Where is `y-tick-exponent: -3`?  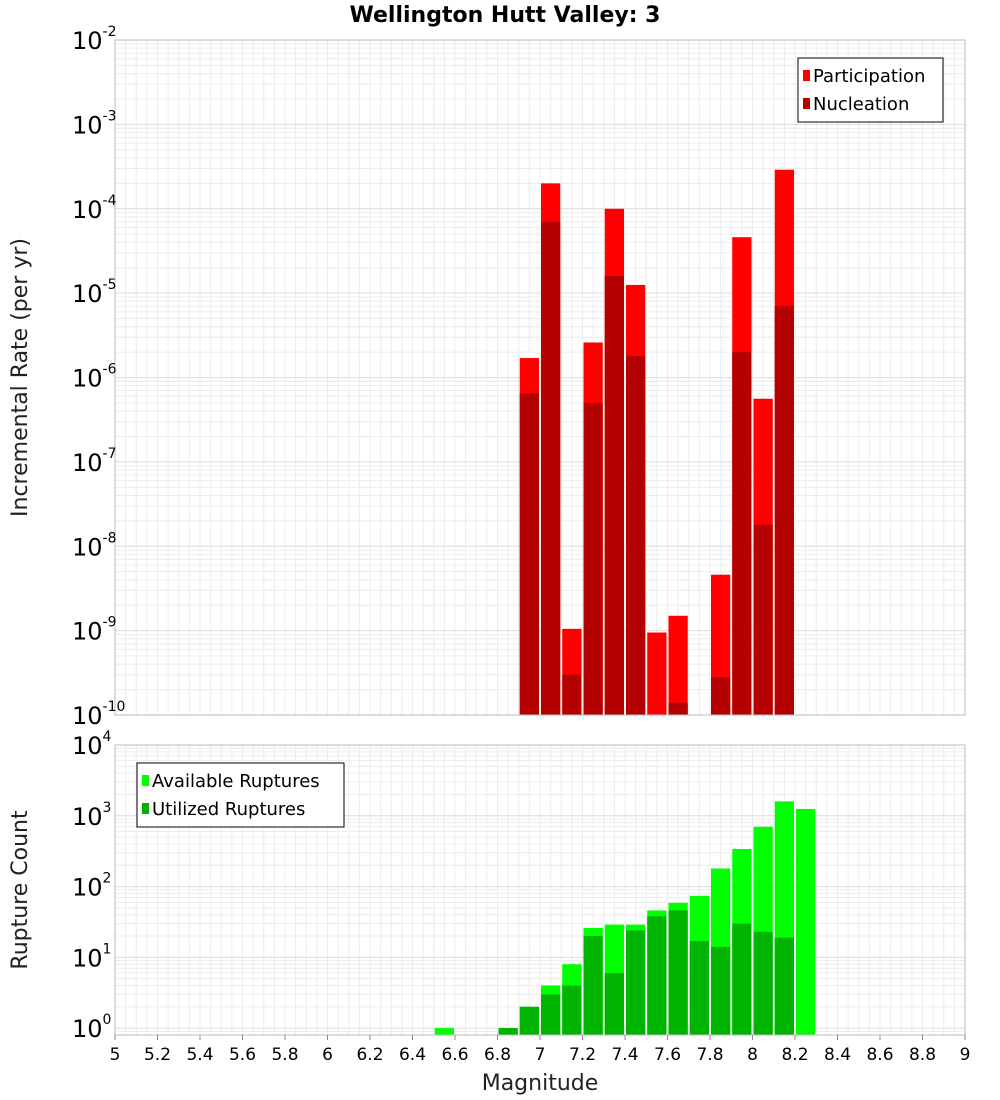 y-tick-exponent: -3 is located at coordinates (110, 116).